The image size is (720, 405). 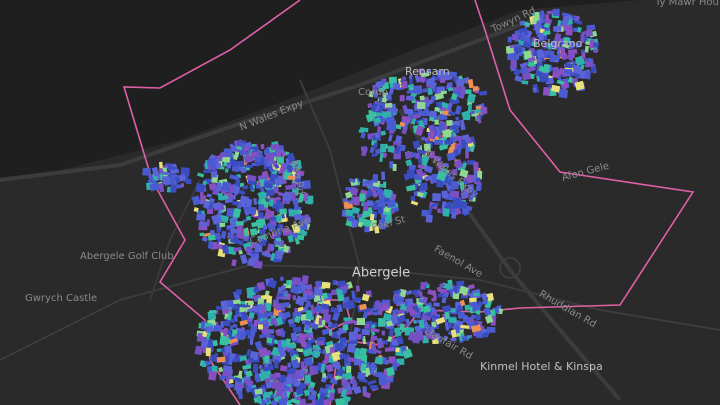 I want to click on place-label: Corup, so click(x=373, y=92).